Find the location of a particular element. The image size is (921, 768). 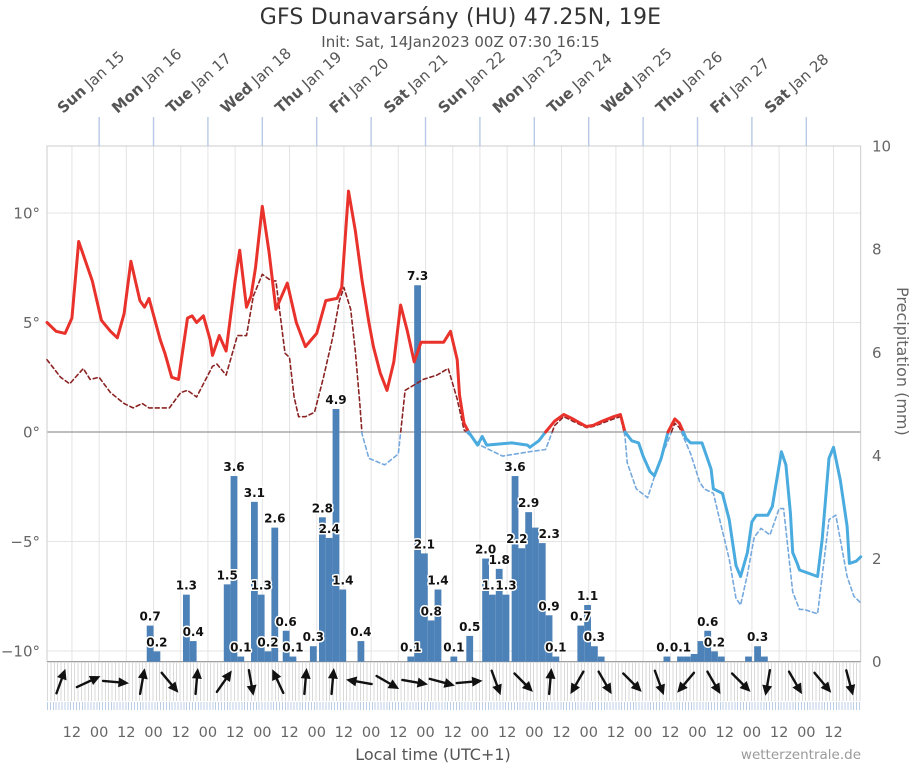

precip-bar-label: 2.4 is located at coordinates (329, 529).